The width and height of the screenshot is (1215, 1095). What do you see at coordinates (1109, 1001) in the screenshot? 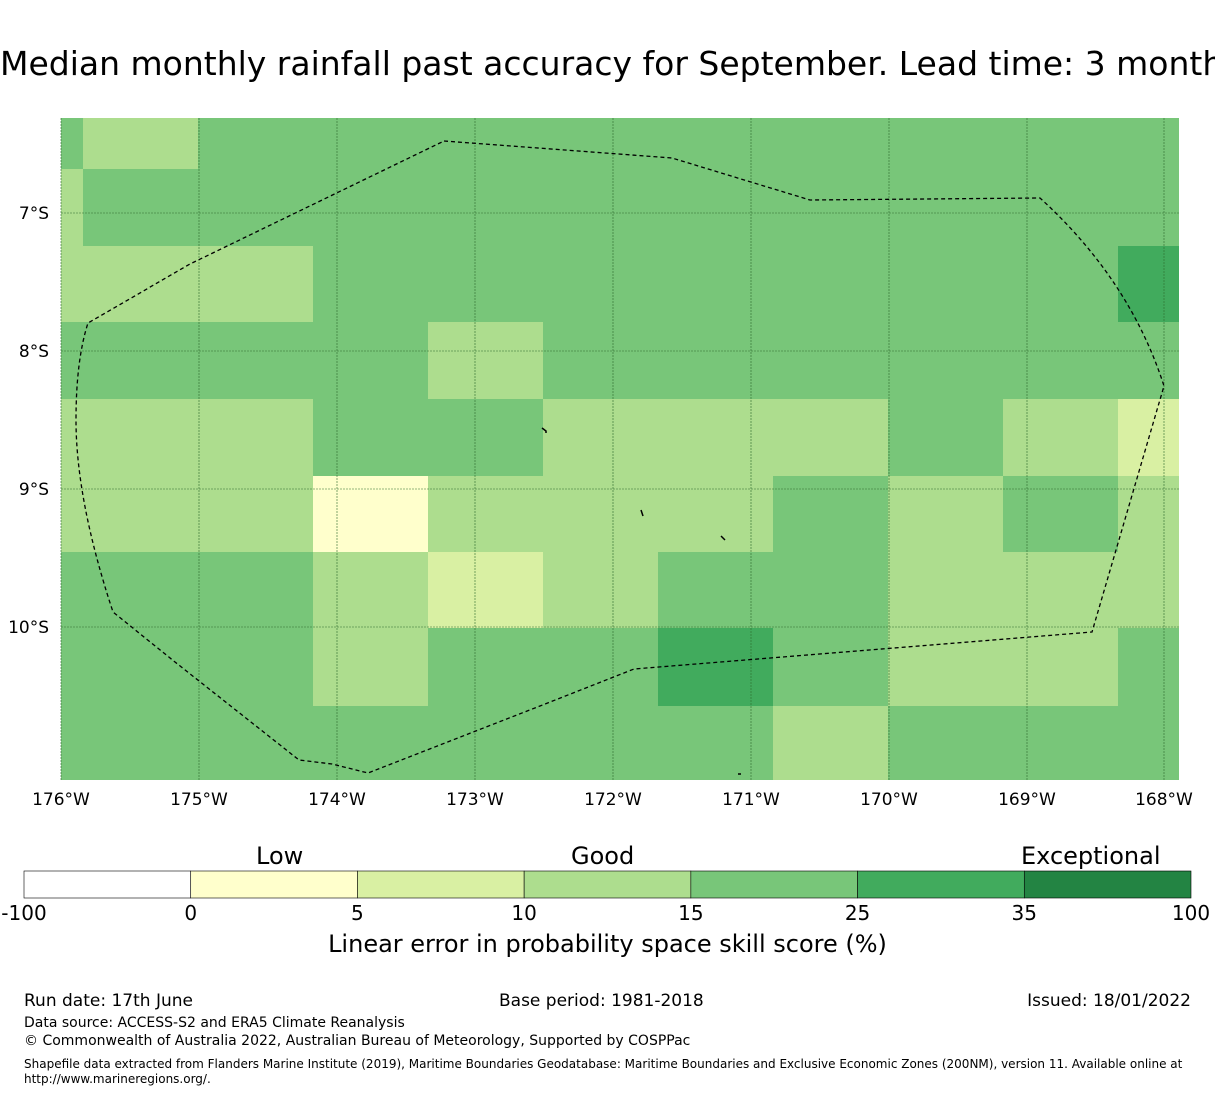
I see `issued-date: Issued: 18/01/2022` at bounding box center [1109, 1001].